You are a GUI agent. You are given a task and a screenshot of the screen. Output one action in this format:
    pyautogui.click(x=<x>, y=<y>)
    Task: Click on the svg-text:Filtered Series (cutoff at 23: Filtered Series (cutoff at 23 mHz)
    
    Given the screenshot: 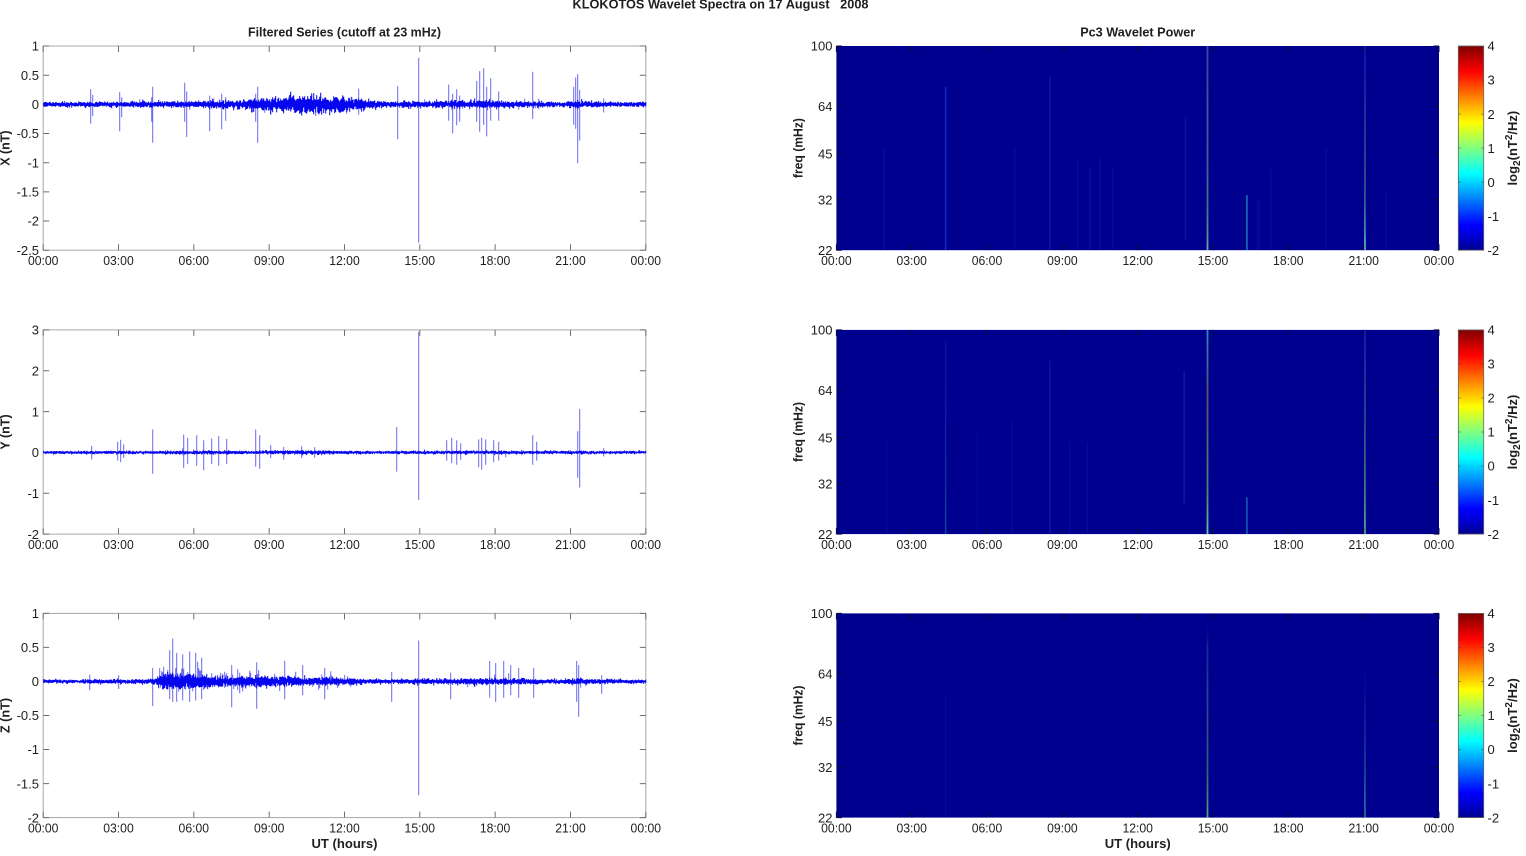 What is the action you would take?
    pyautogui.click(x=344, y=31)
    